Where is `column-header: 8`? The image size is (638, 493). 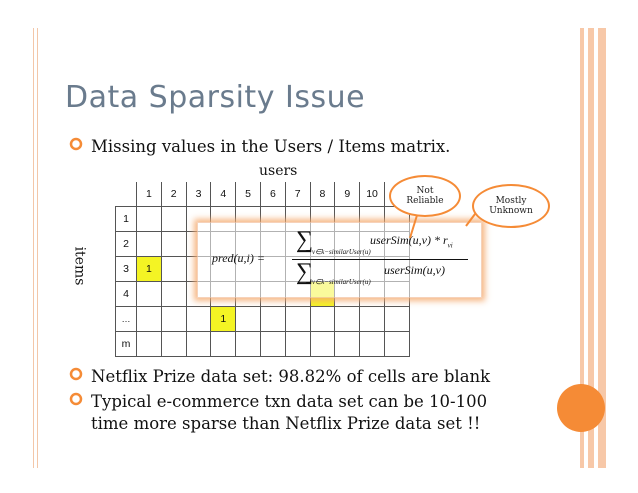 column-header: 8 is located at coordinates (322, 194).